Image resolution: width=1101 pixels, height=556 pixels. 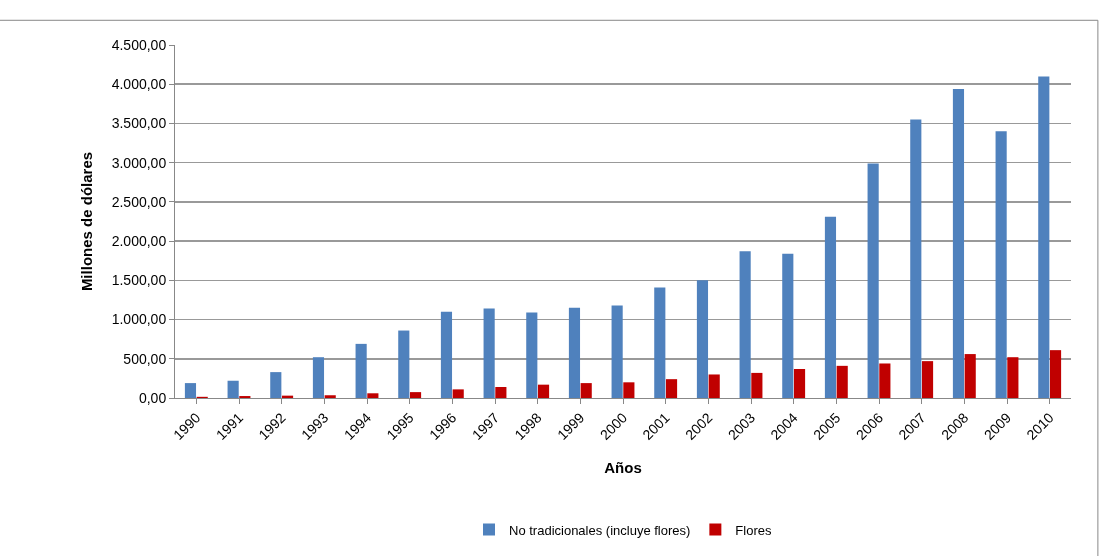 I want to click on y-tick-label: 500,00, so click(x=145, y=358).